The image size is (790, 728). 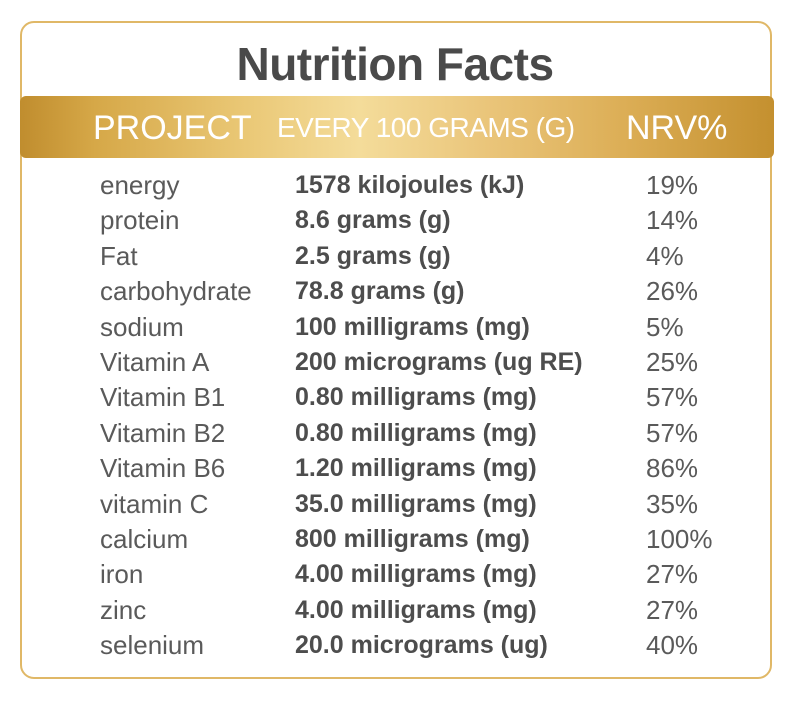 I want to click on table-row: selenium 20.0 micrograms (ug) 40%, so click(x=395, y=645).